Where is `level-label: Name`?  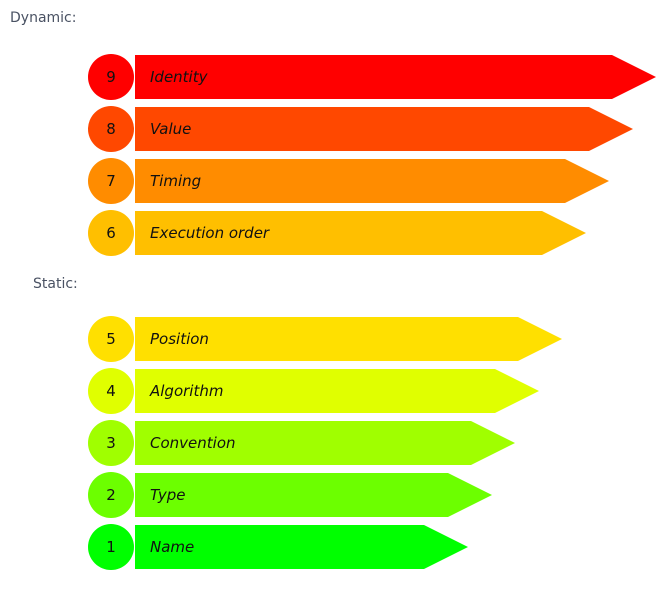
level-label: Name is located at coordinates (172, 547).